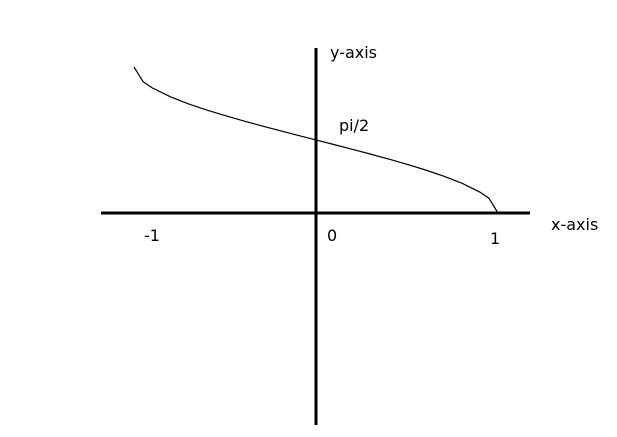 This screenshot has width=617, height=437. Describe the element at coordinates (354, 125) in the screenshot. I see `pi-over-2-label: pi/2` at that location.